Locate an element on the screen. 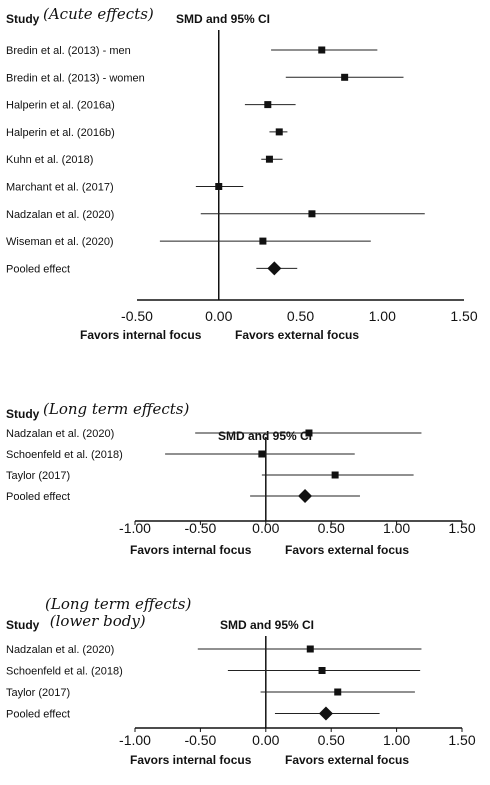 The image size is (490, 785). study-label: Wiseman et al. (2020) is located at coordinates (60, 242).